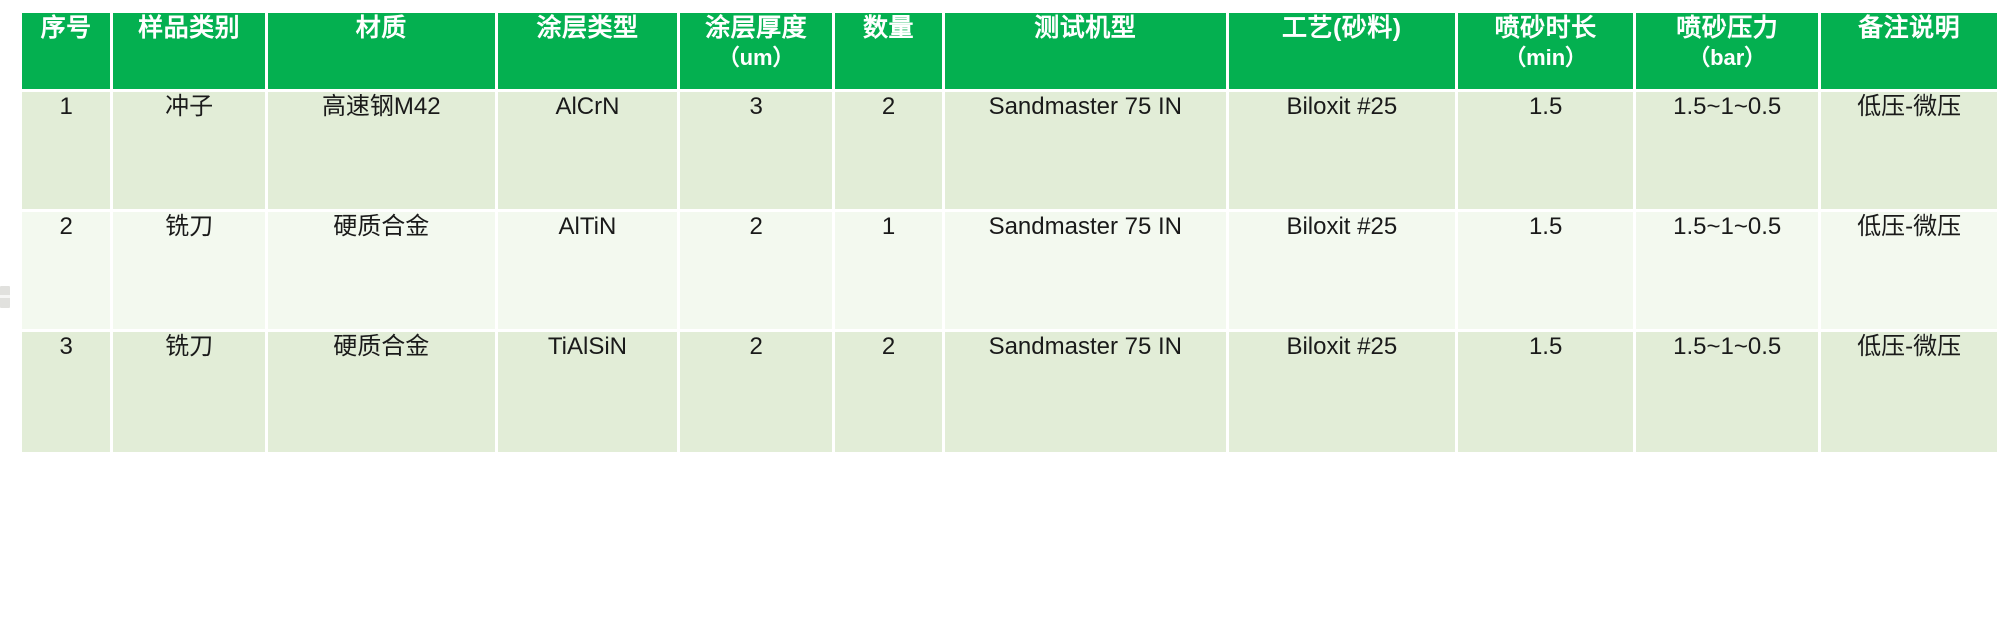 This screenshot has height=637, width=2015. I want to click on column-header-unit: （um）, so click(756, 57).